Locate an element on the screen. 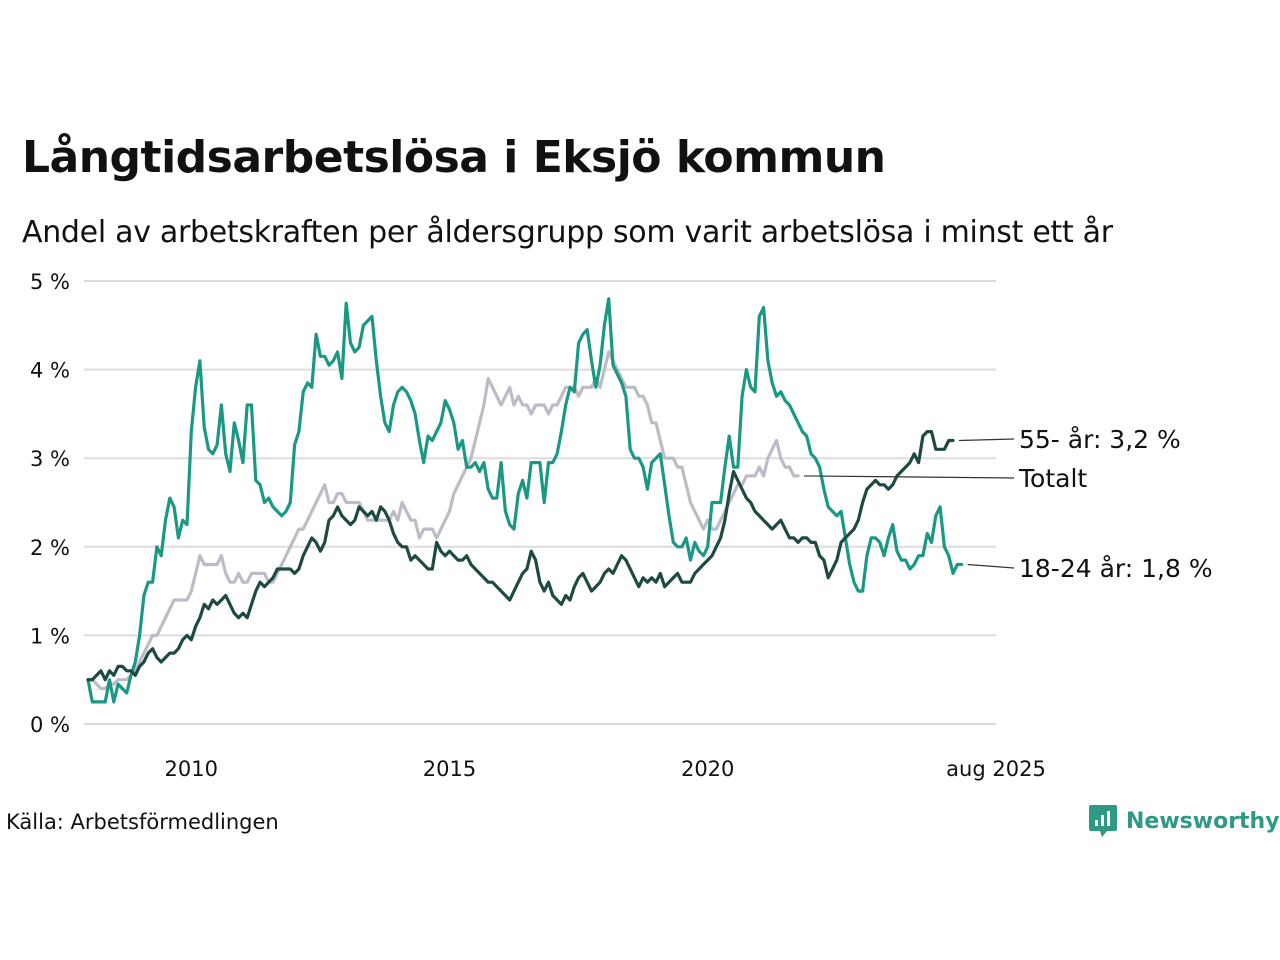 The height and width of the screenshot is (960, 1280). leader-line-youth is located at coordinates (991, 566).